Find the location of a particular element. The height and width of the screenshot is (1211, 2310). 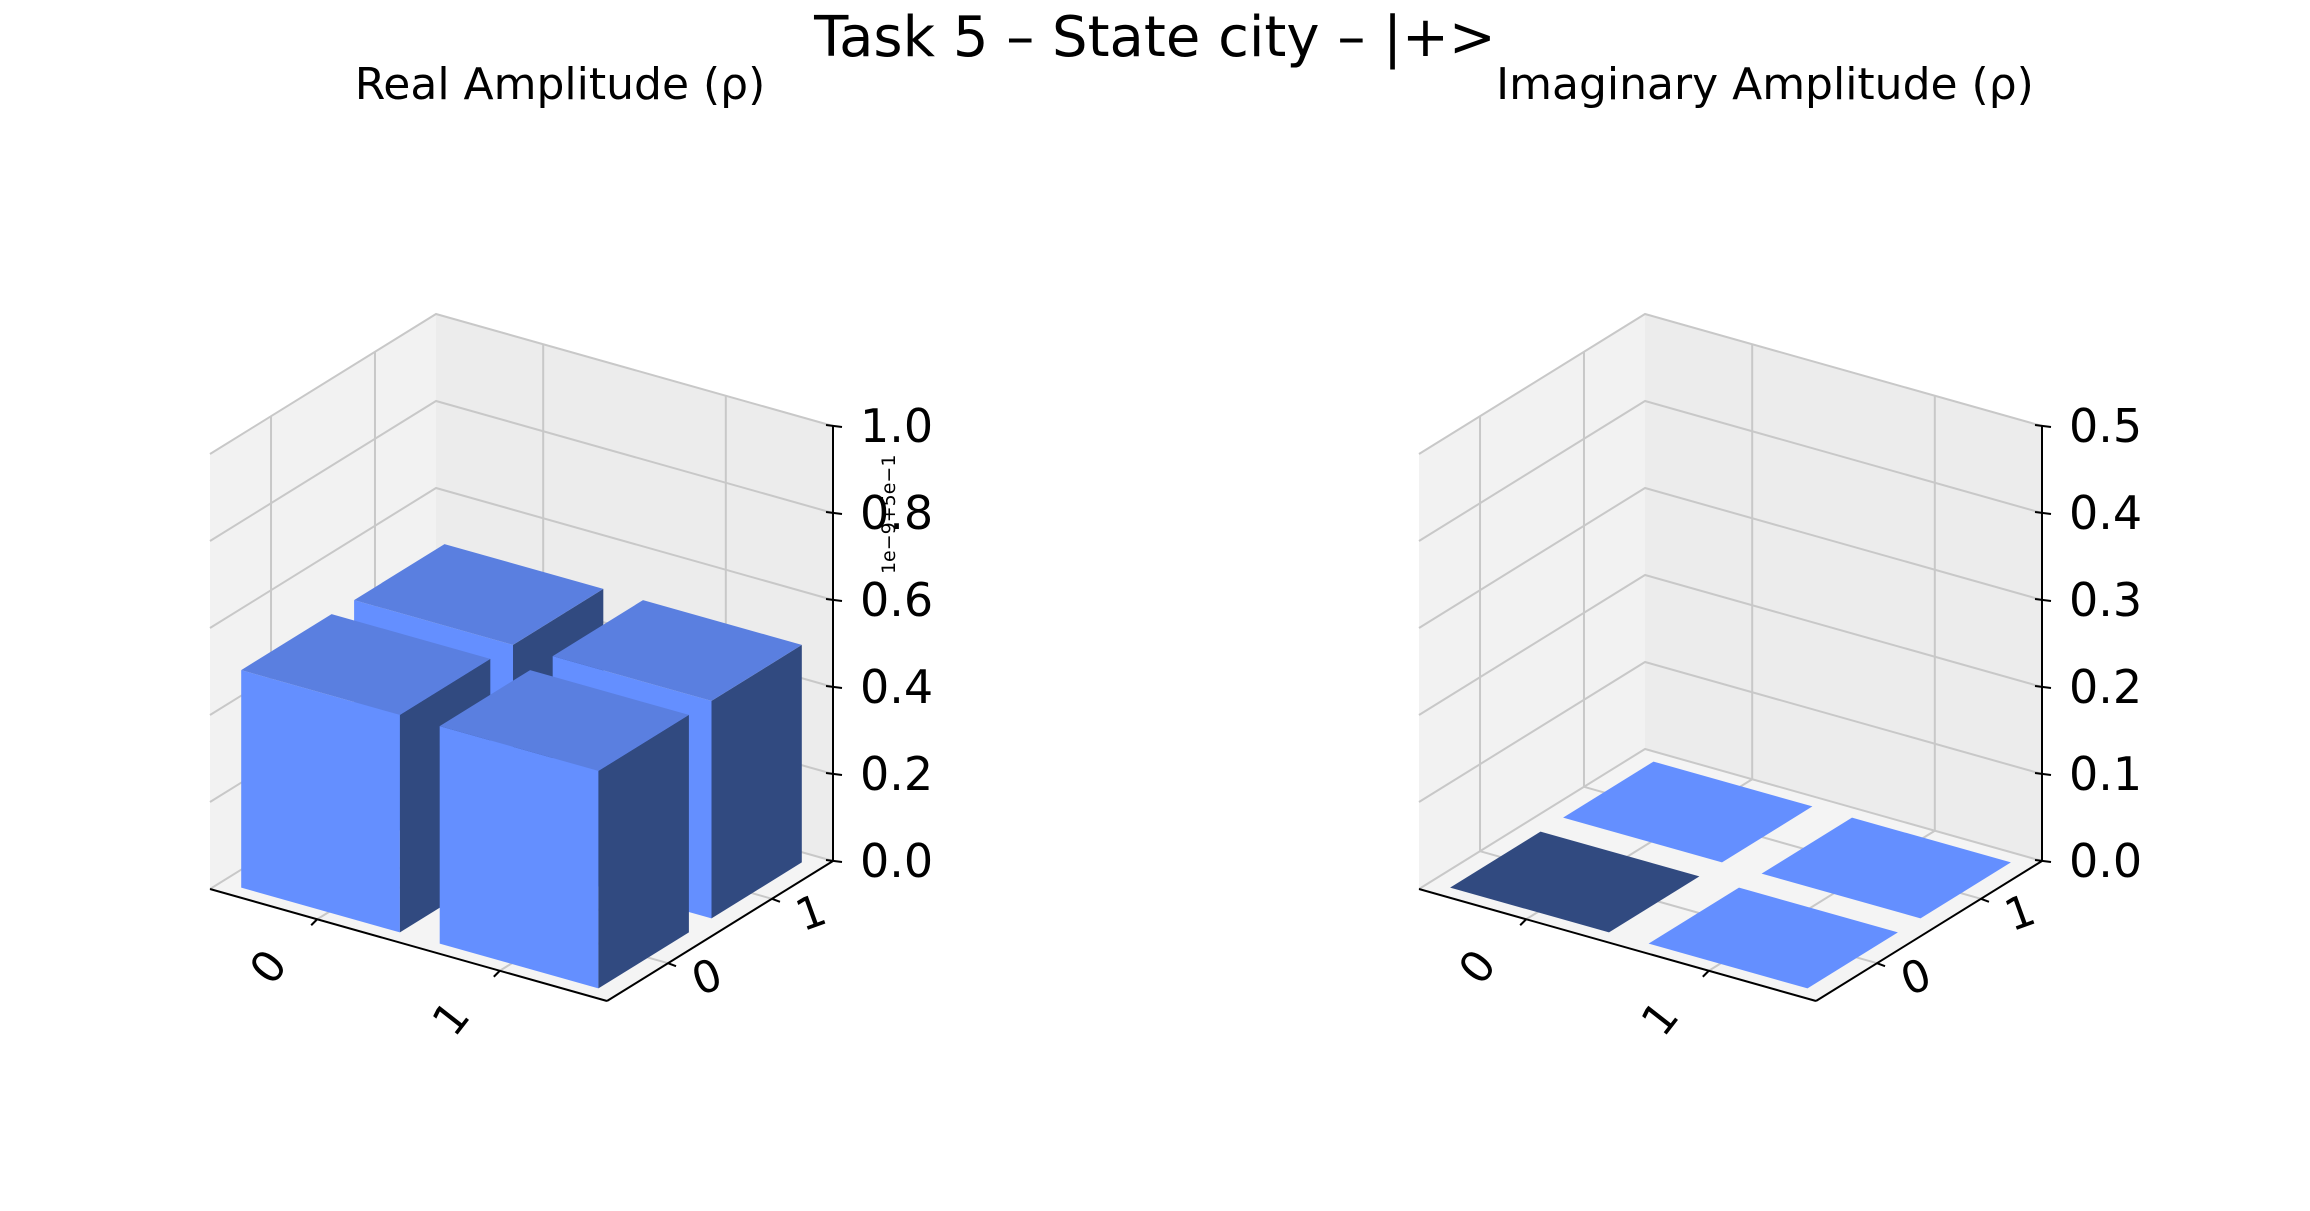

imag-x-tick-label: 1 is located at coordinates (1660, 1018).